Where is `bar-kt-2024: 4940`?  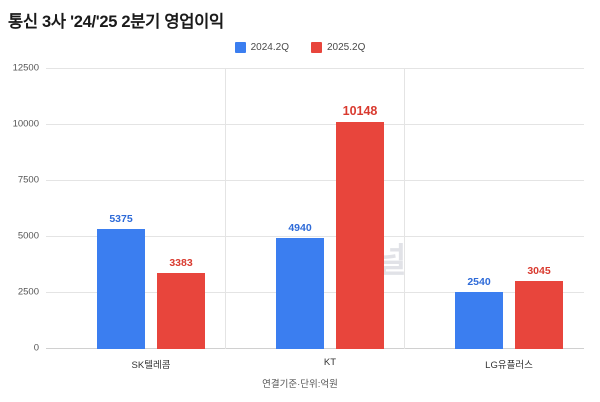 bar-kt-2024: 4940 is located at coordinates (300, 285).